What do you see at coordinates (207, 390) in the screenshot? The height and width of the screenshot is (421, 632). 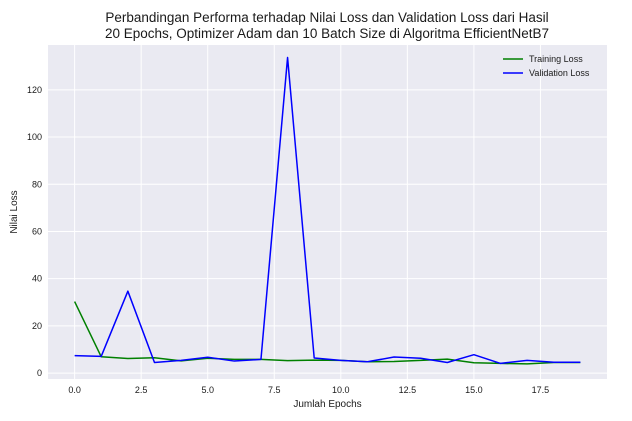 I see `x-tick-label: 5.0` at bounding box center [207, 390].